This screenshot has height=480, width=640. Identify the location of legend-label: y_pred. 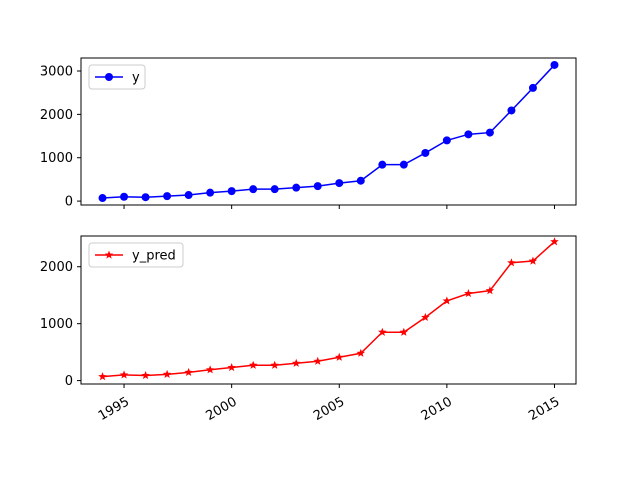
(154, 256).